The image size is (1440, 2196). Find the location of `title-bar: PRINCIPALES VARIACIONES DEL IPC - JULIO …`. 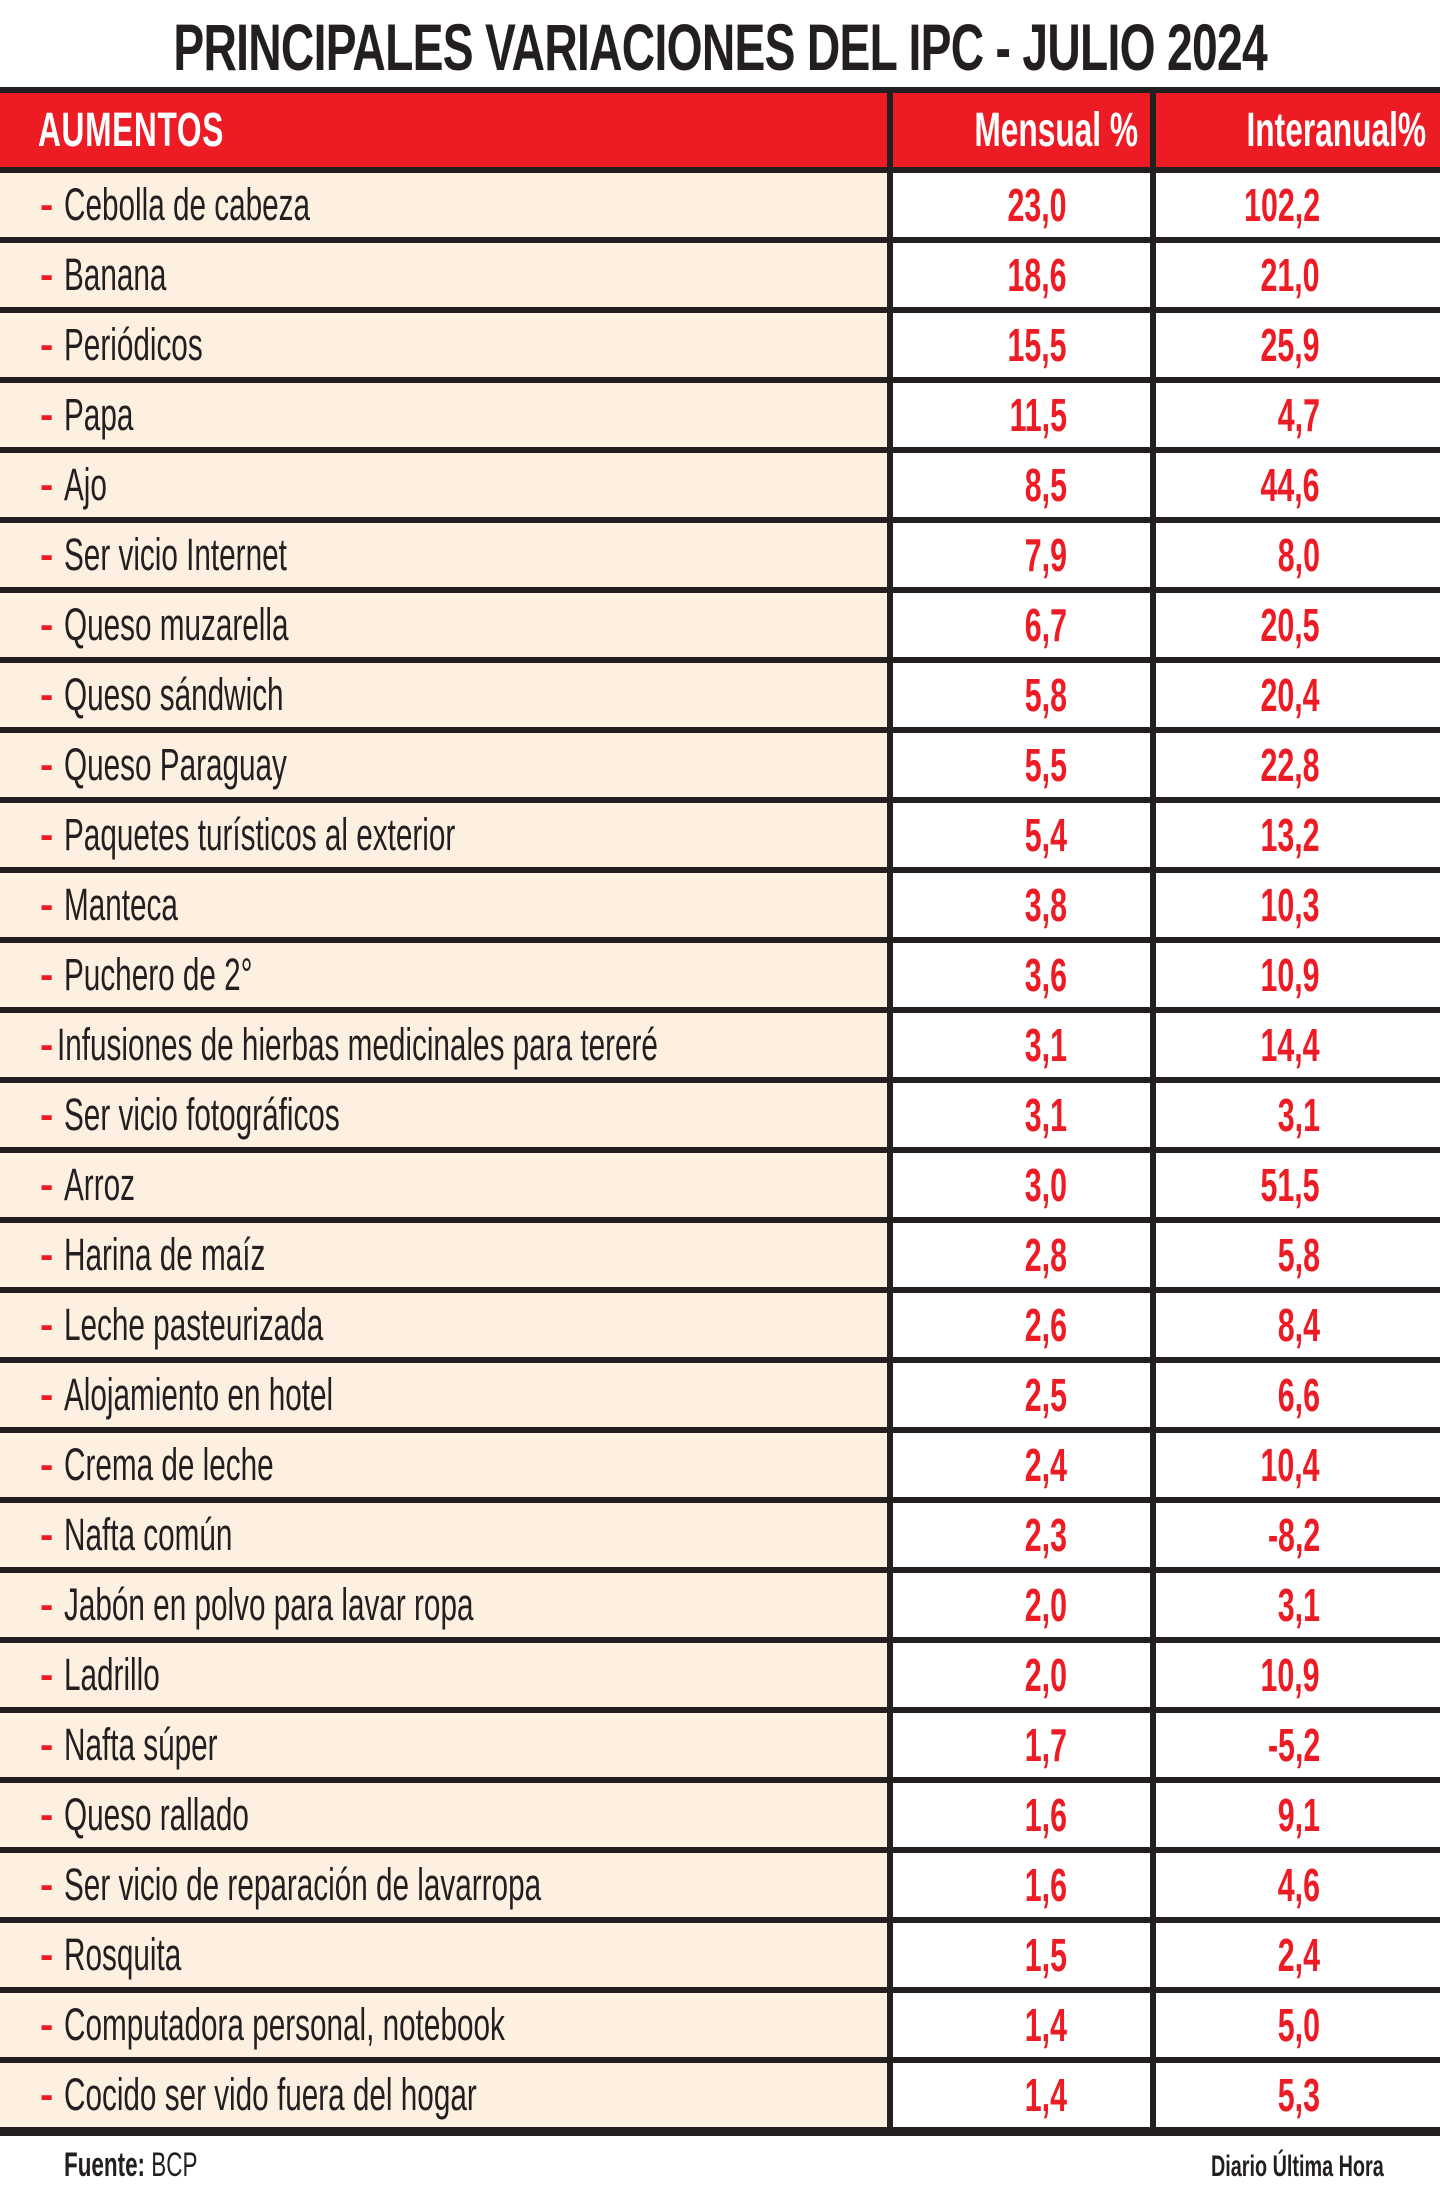

title-bar: PRINCIPALES VARIACIONES DEL IPC - JULIO … is located at coordinates (720, 43).